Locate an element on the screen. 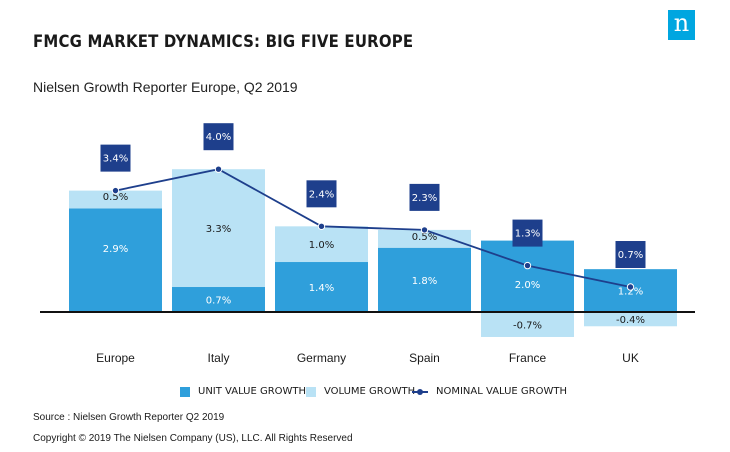  data-label-nominal-value: 2.3% is located at coordinates (424, 198).